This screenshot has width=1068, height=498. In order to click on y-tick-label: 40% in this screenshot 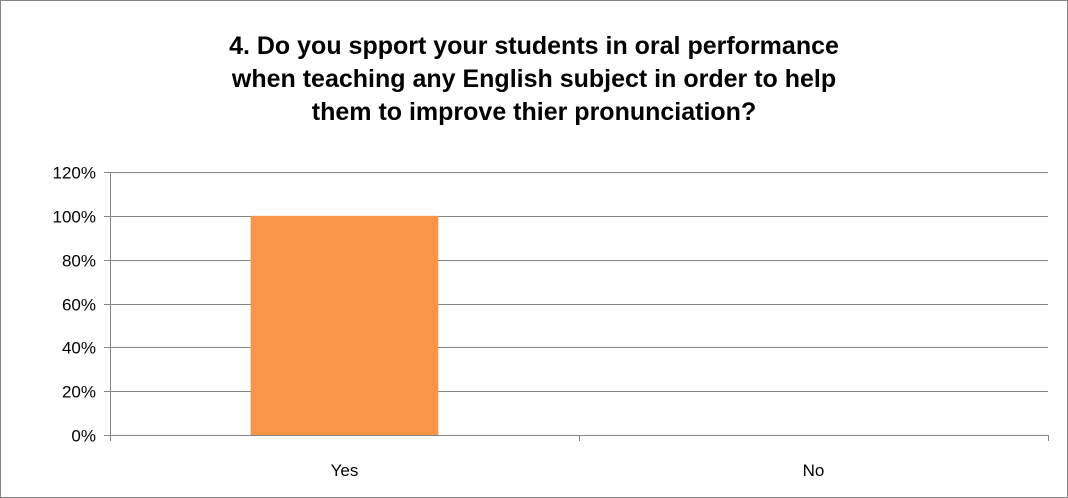, I will do `click(79, 348)`.